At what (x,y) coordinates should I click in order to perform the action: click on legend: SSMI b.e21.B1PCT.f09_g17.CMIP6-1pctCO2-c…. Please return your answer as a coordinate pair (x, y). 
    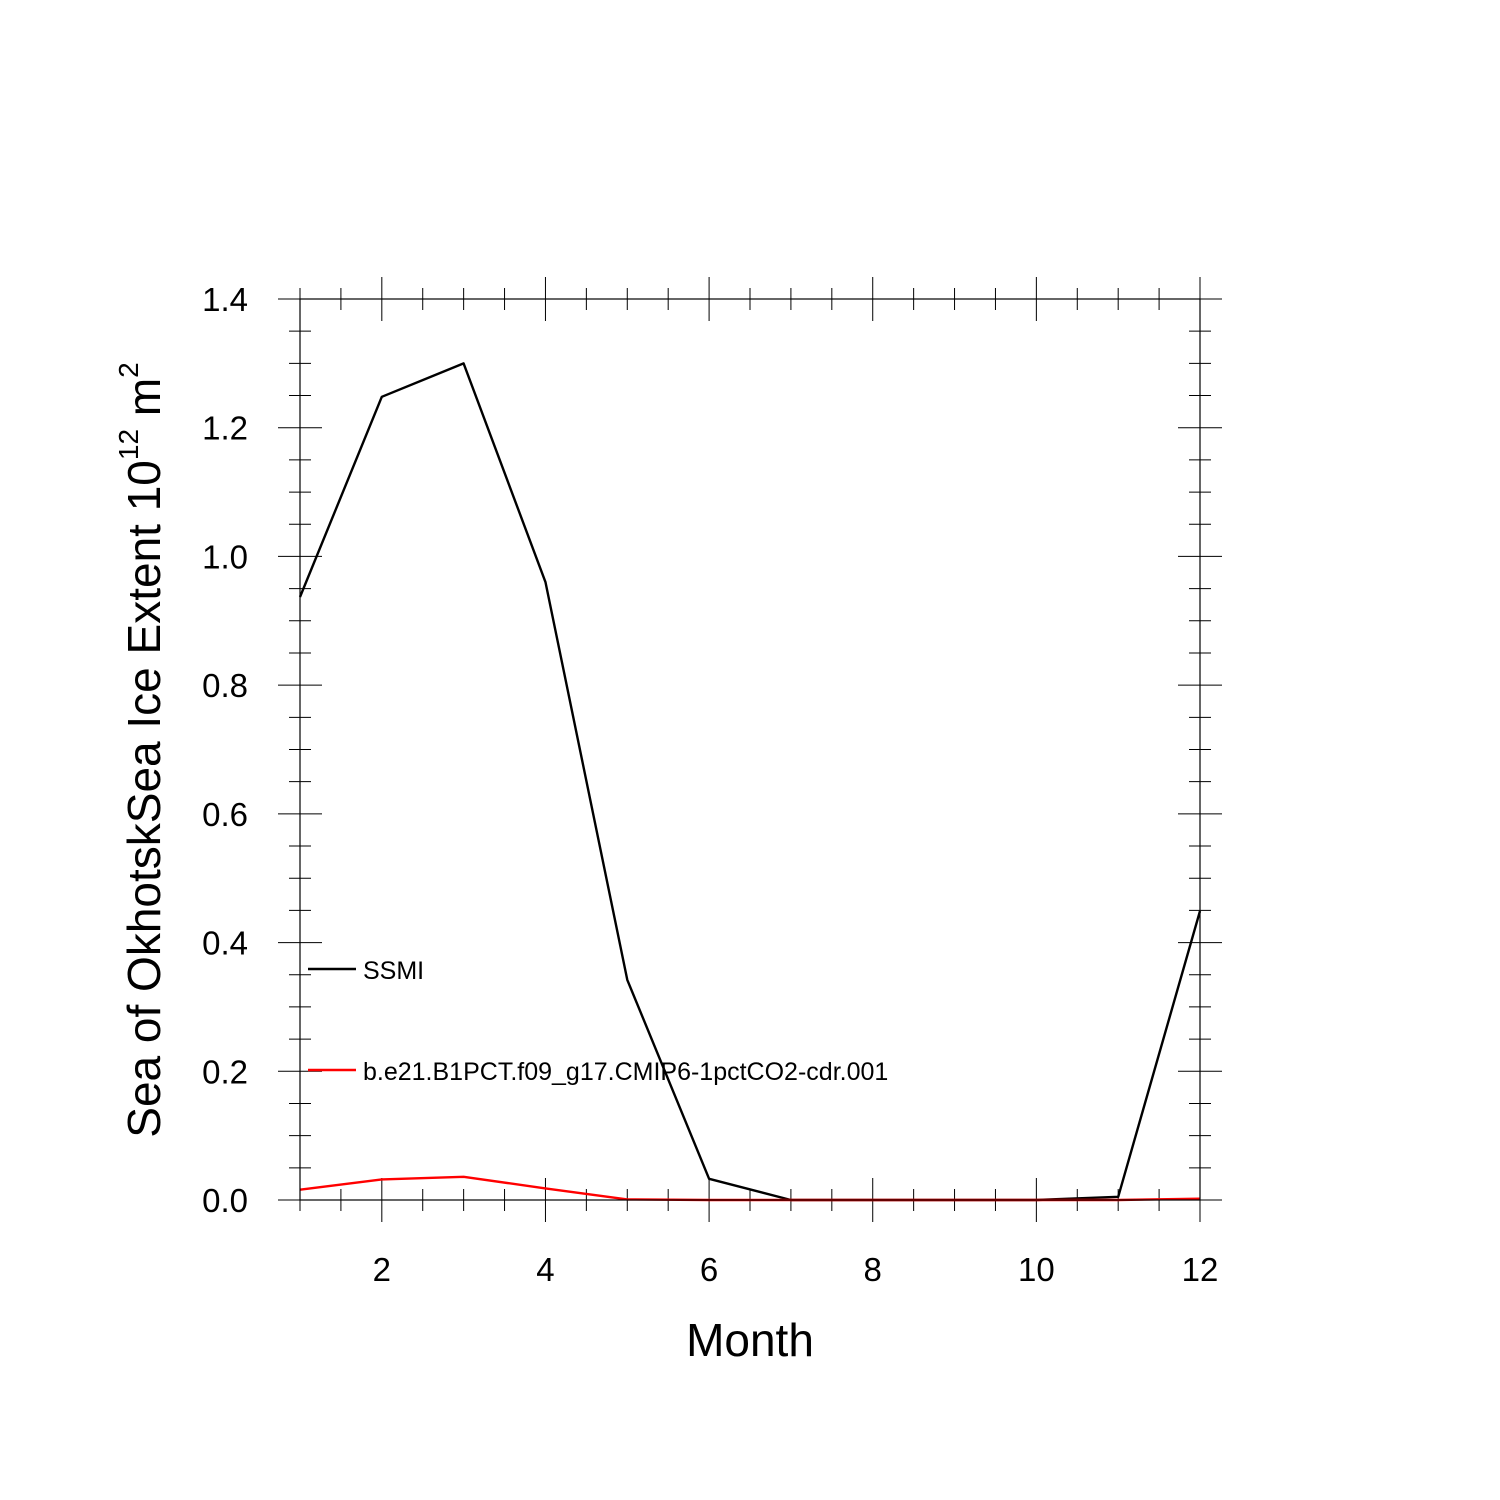
    Looking at the image, I should click on (598, 1021).